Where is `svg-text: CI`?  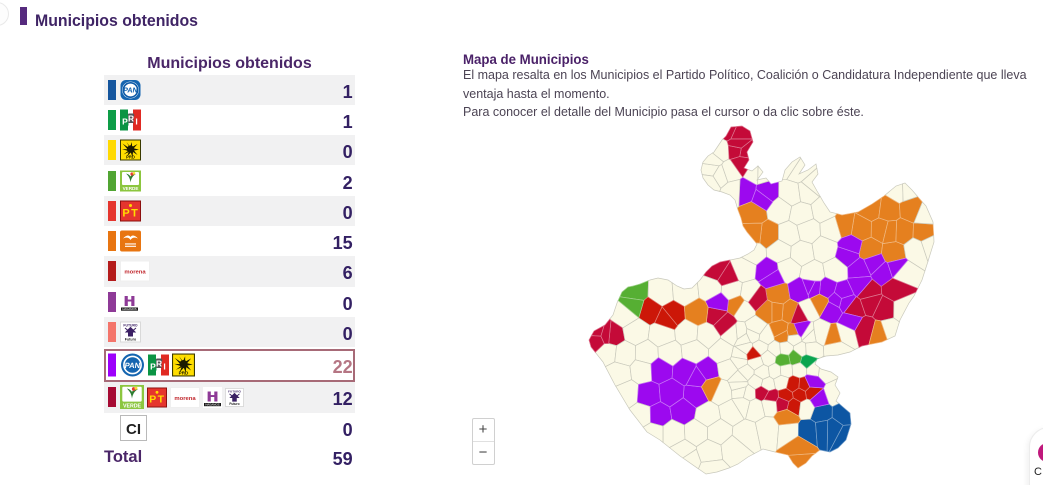
svg-text: CI is located at coordinates (133, 429).